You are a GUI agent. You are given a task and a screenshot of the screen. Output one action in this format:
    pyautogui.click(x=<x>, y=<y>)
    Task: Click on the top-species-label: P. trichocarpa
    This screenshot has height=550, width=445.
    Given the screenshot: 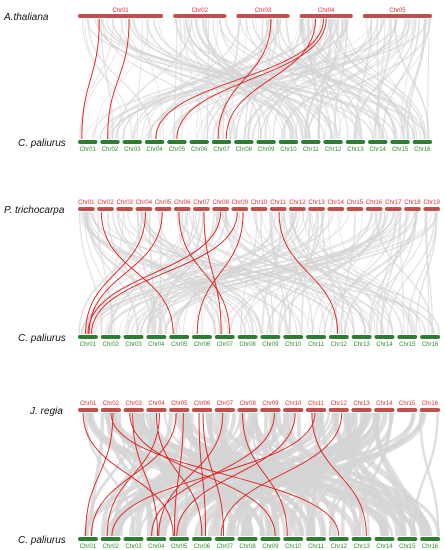 What is the action you would take?
    pyautogui.click(x=34, y=210)
    